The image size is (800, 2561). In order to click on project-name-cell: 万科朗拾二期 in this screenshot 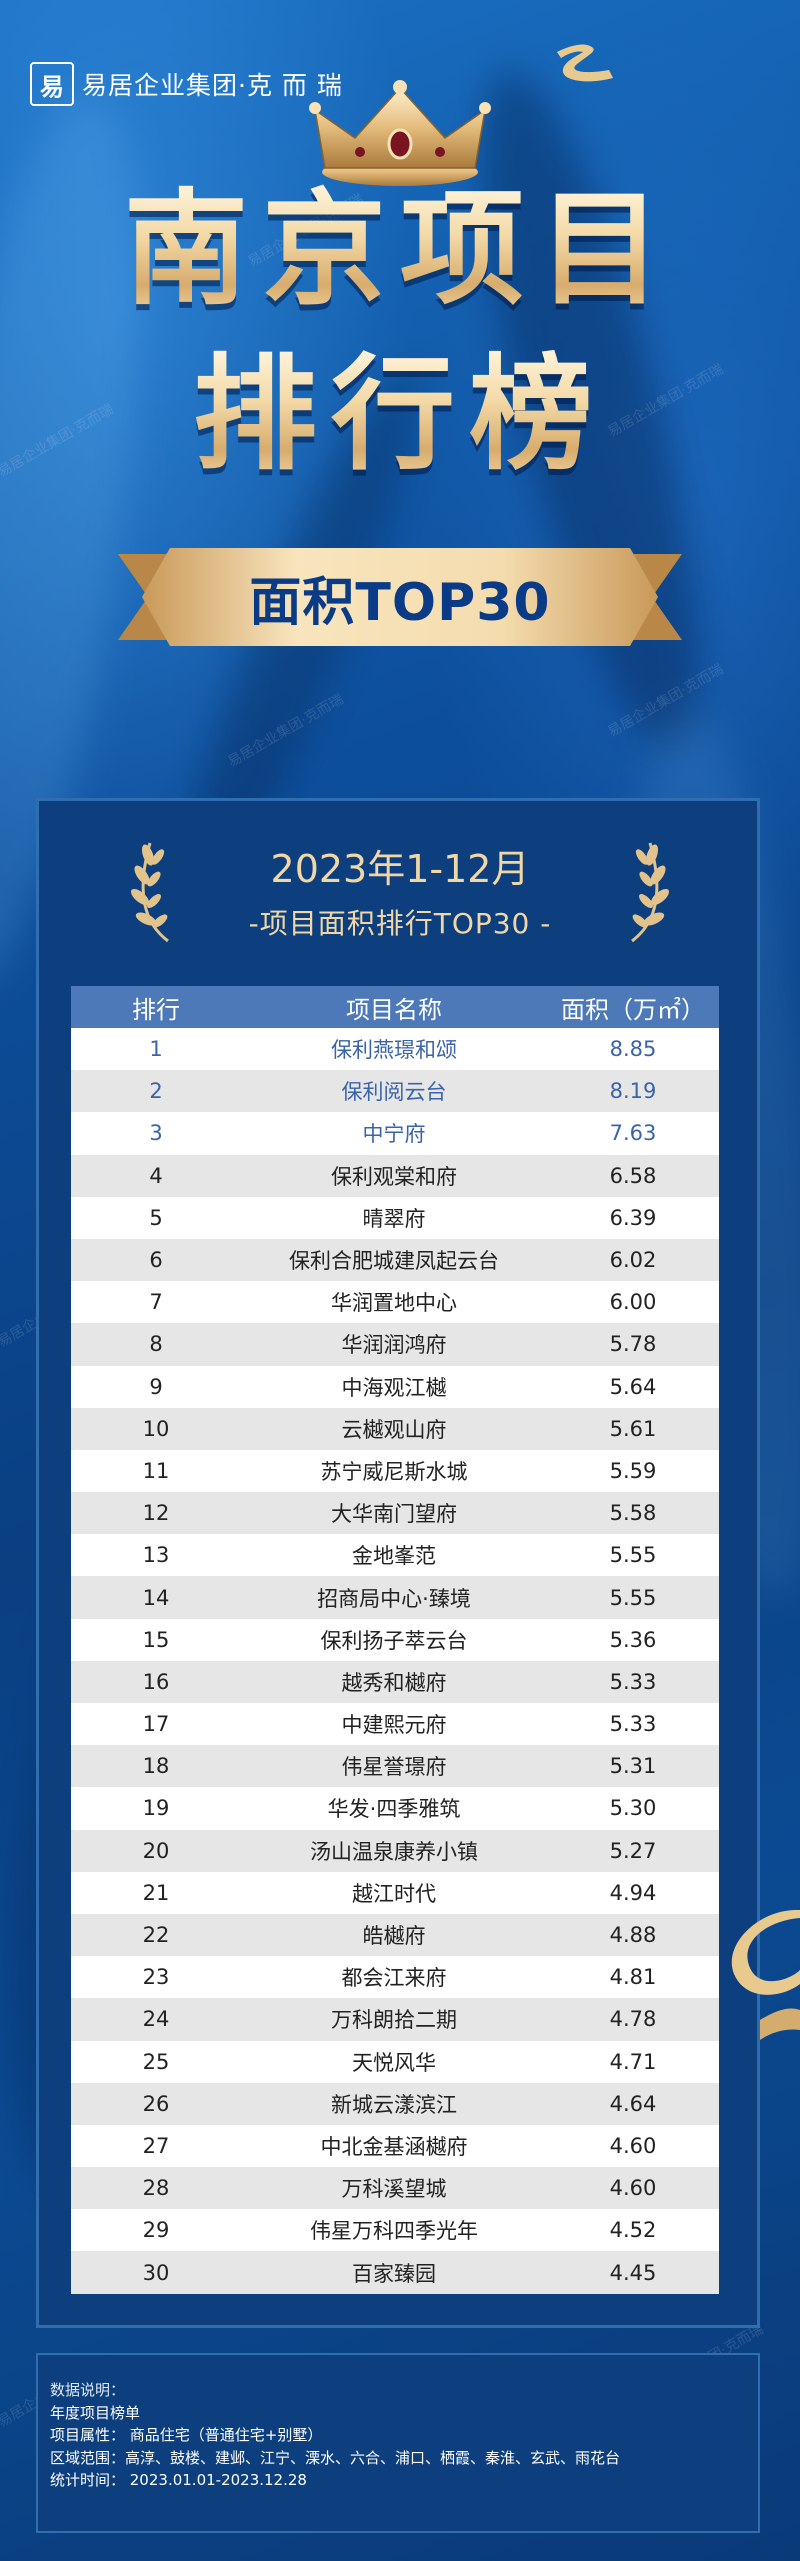, I will do `click(394, 2019)`.